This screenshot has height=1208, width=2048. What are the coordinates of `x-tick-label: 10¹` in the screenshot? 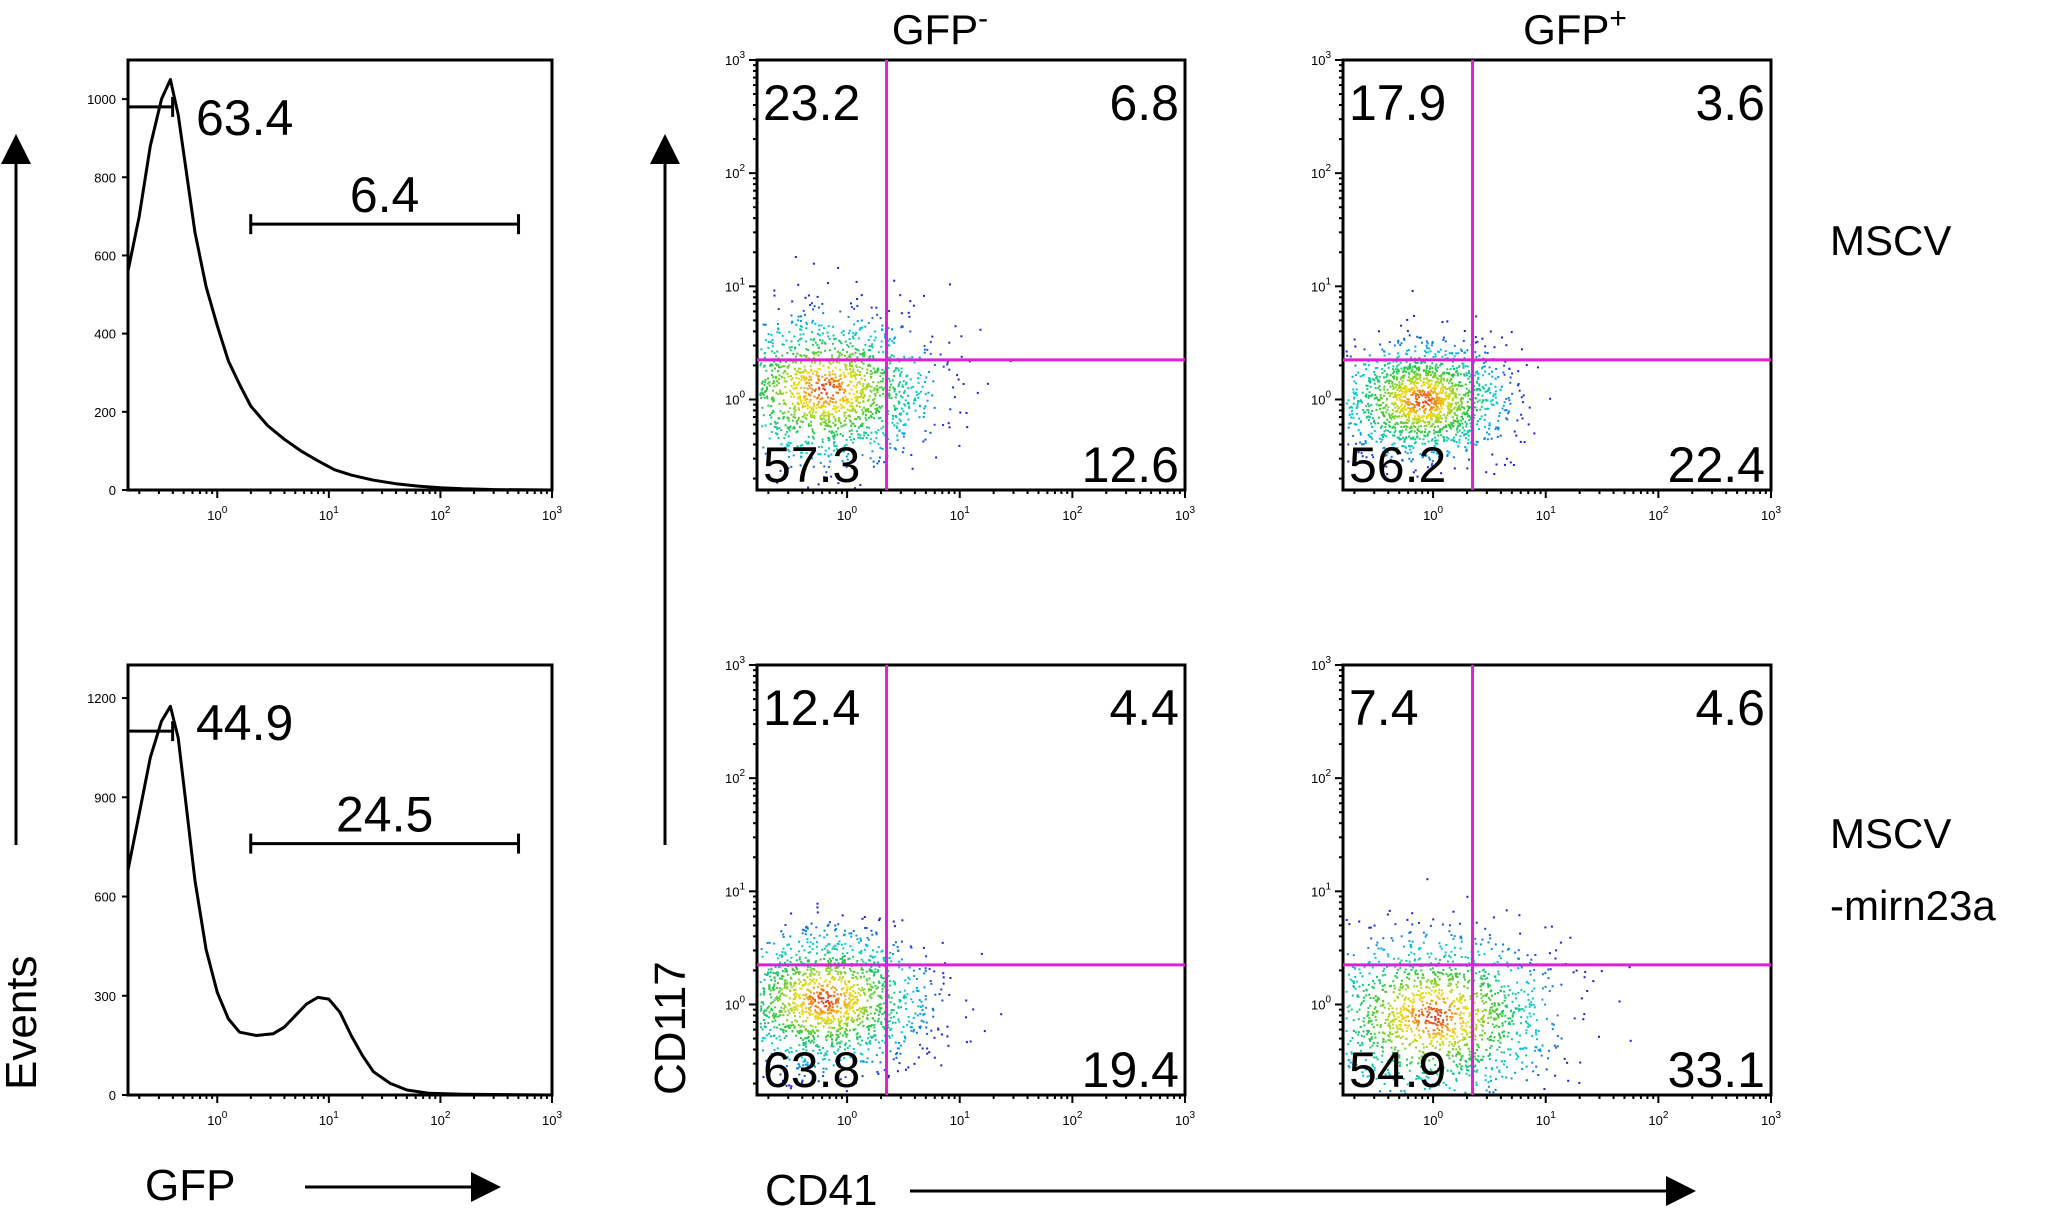 It's located at (960, 514).